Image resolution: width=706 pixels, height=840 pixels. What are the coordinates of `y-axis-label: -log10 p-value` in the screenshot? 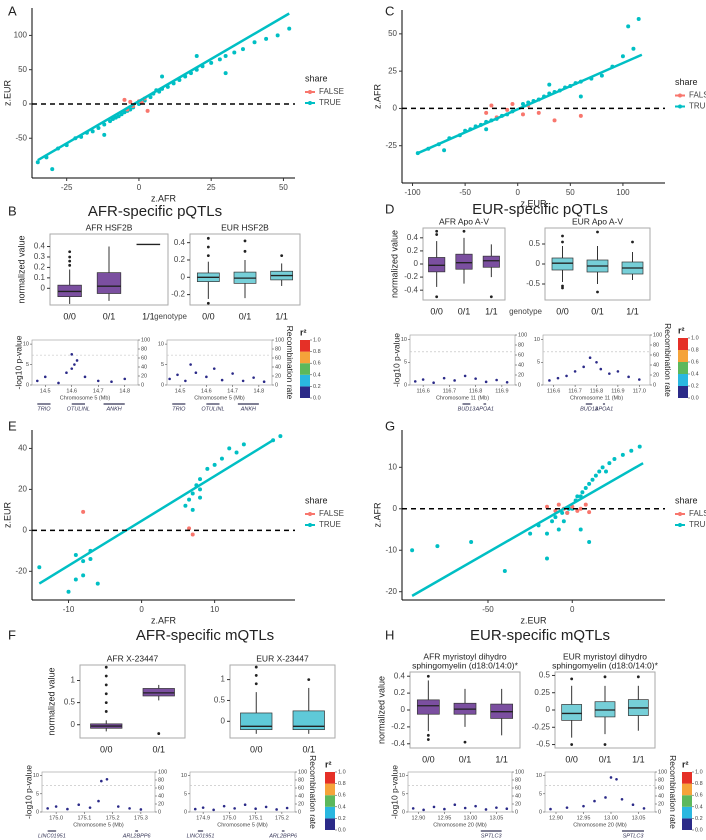 It's located at (28, 792).